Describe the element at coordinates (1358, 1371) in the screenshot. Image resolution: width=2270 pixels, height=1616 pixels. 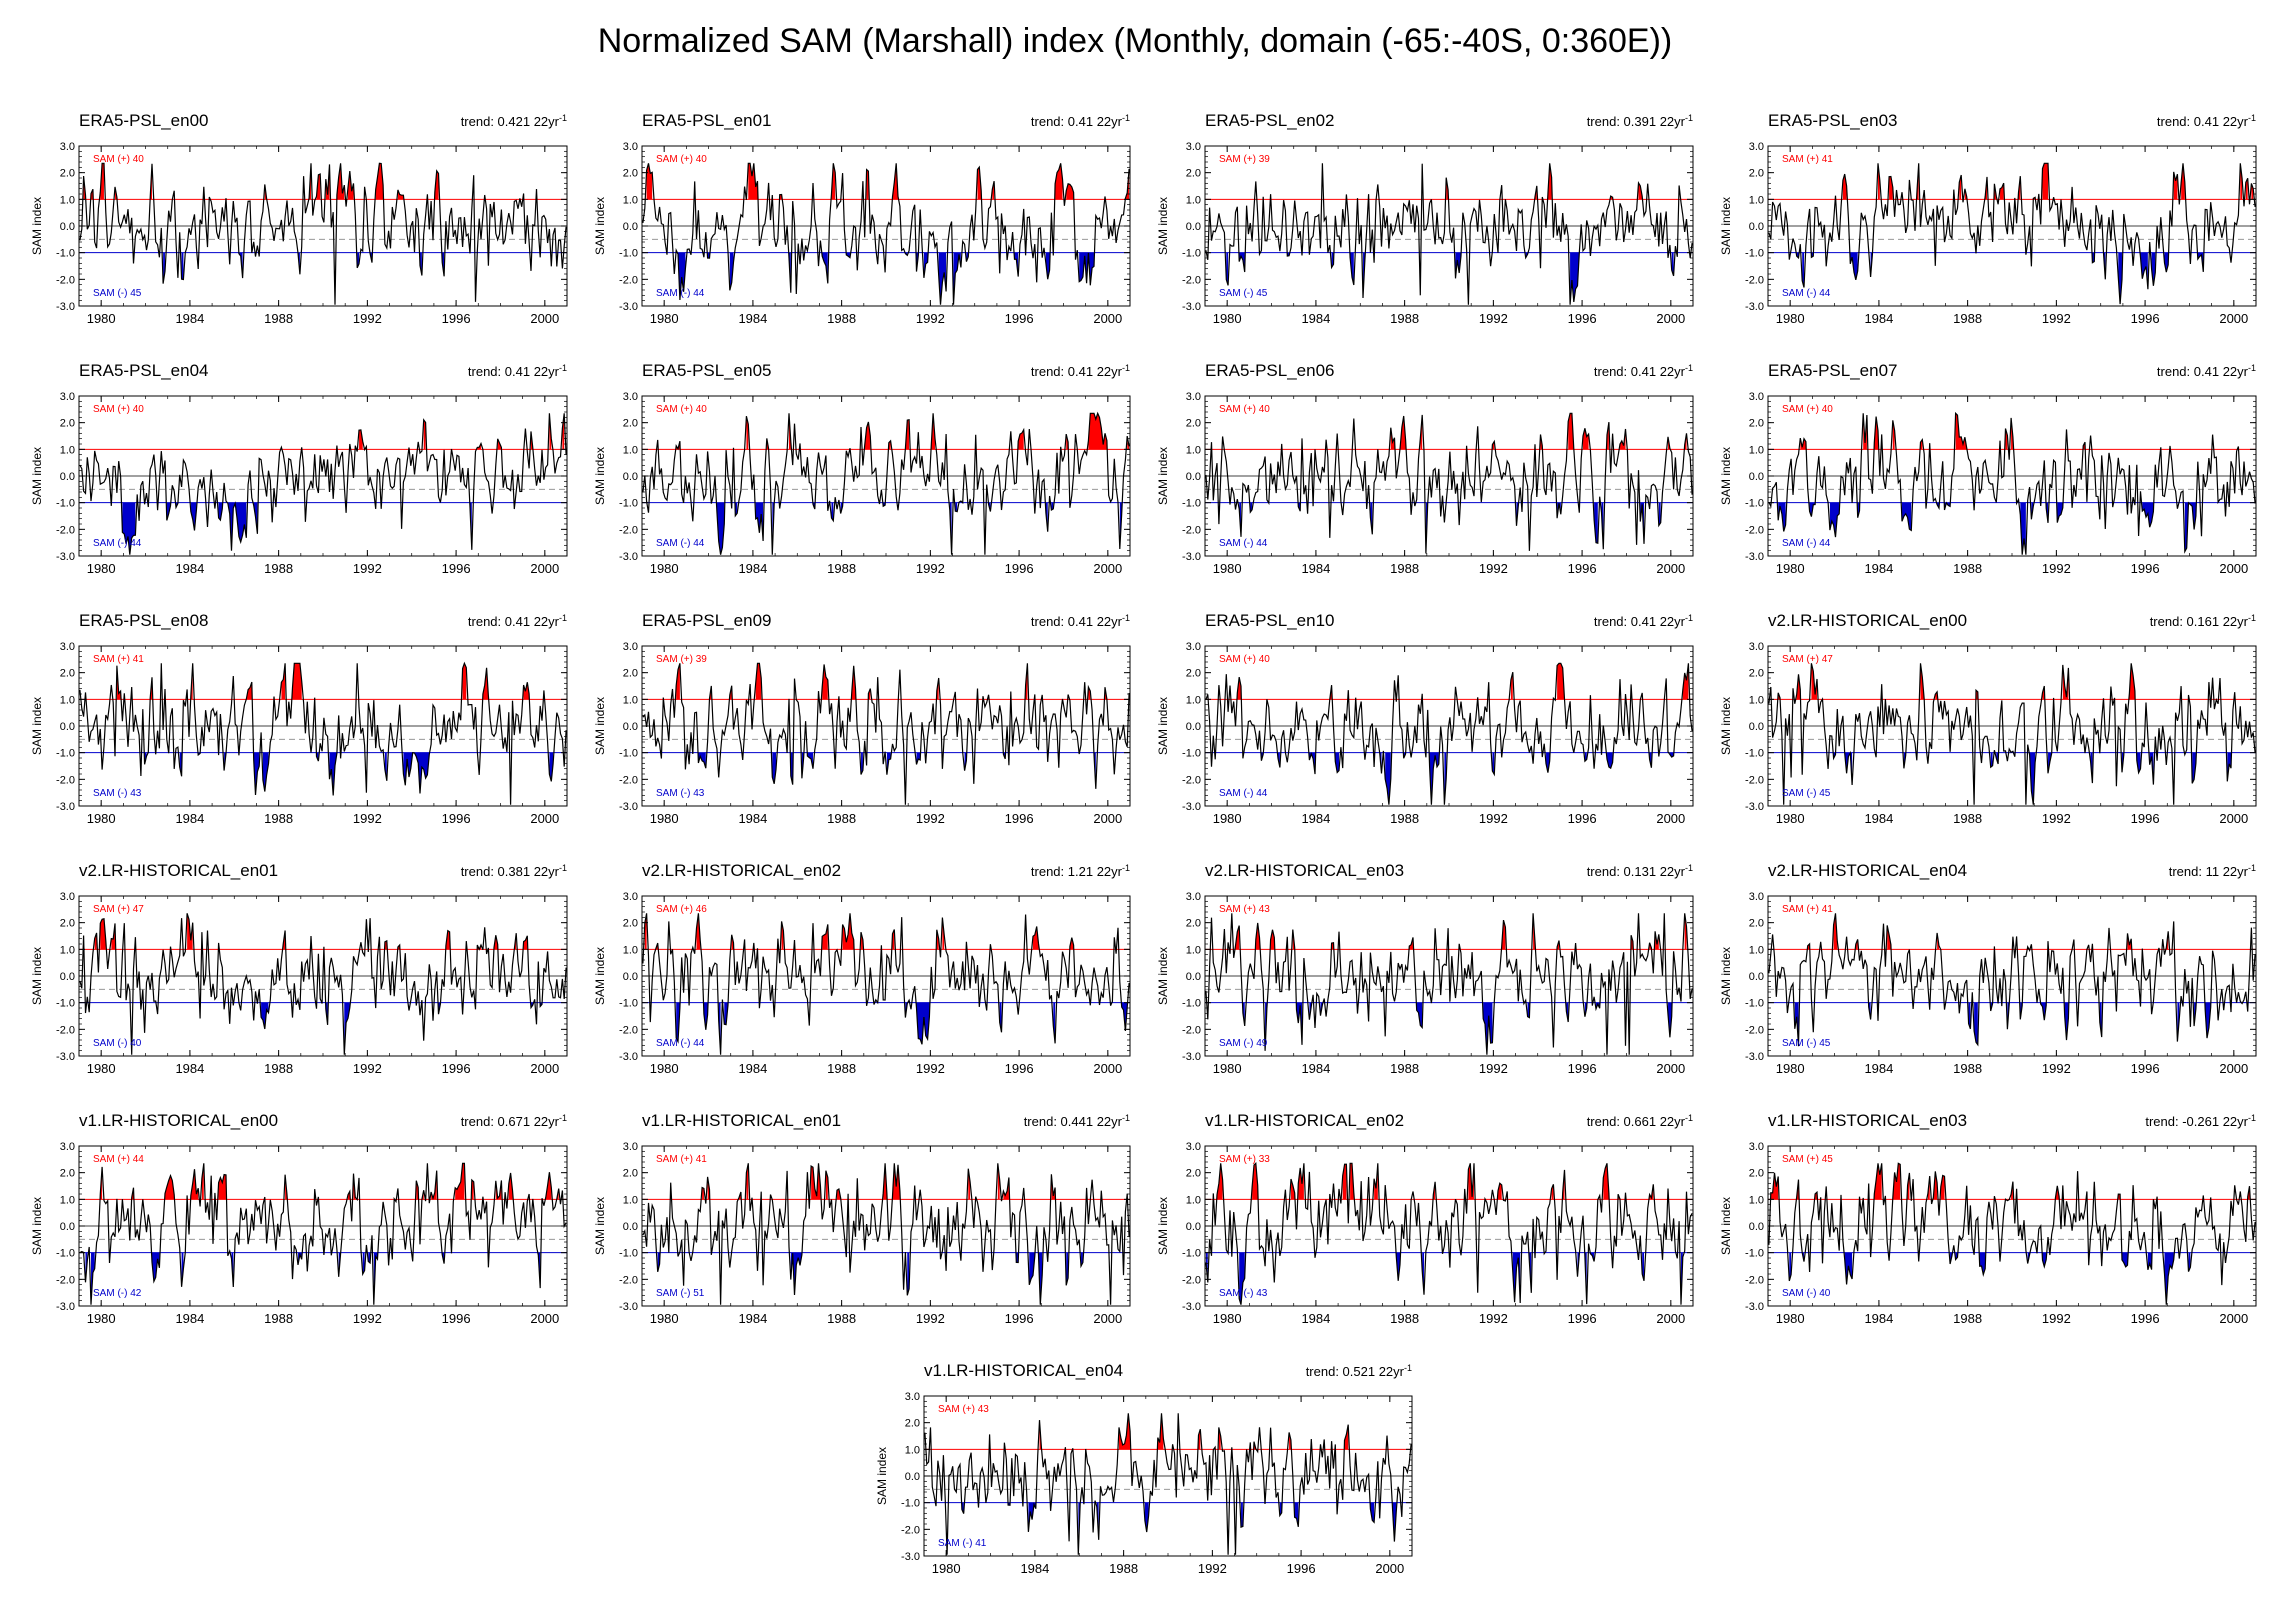
I see `panel-trend: trend: 0.521 22yr-1` at that location.